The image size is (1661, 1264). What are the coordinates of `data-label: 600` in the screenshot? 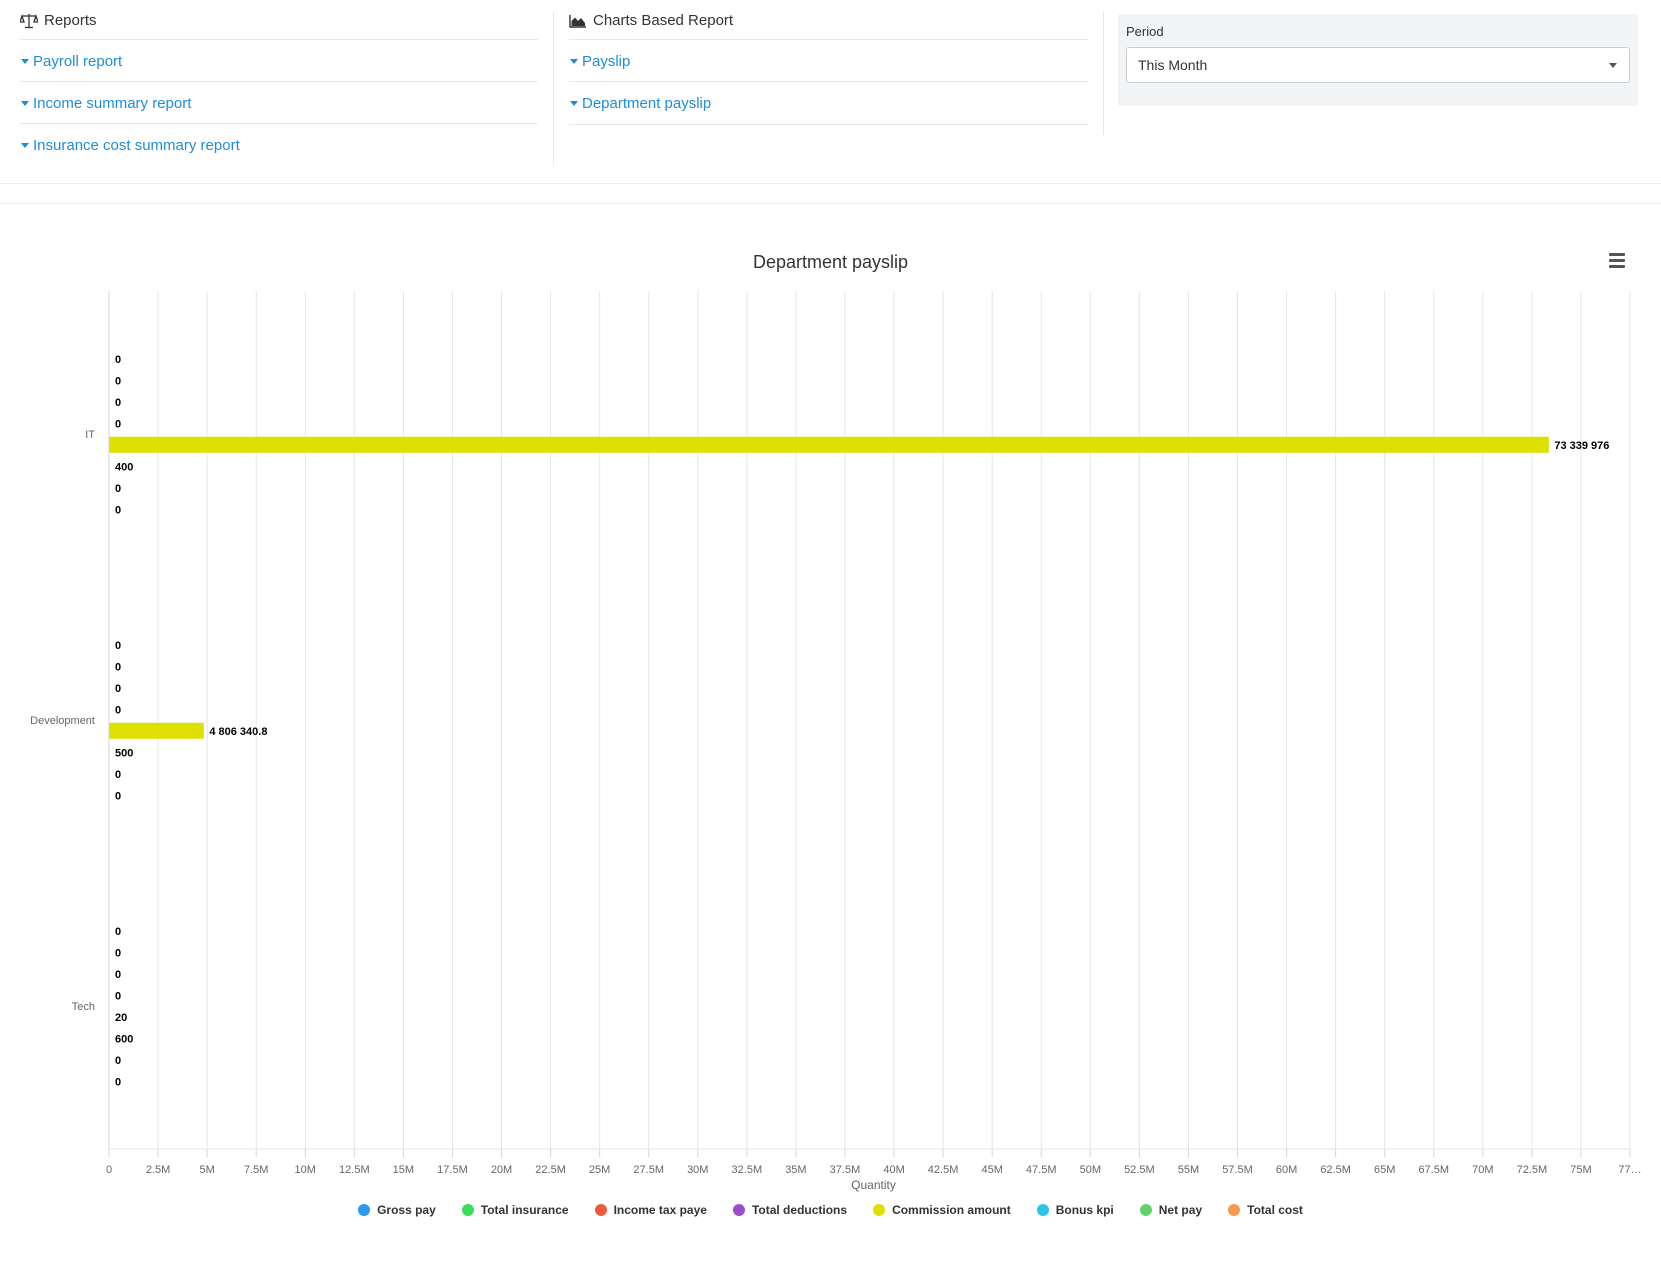 It's located at (124, 1039).